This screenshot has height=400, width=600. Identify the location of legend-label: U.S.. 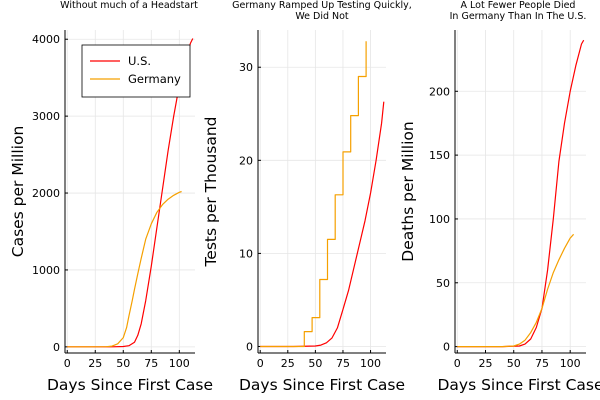
(139, 61).